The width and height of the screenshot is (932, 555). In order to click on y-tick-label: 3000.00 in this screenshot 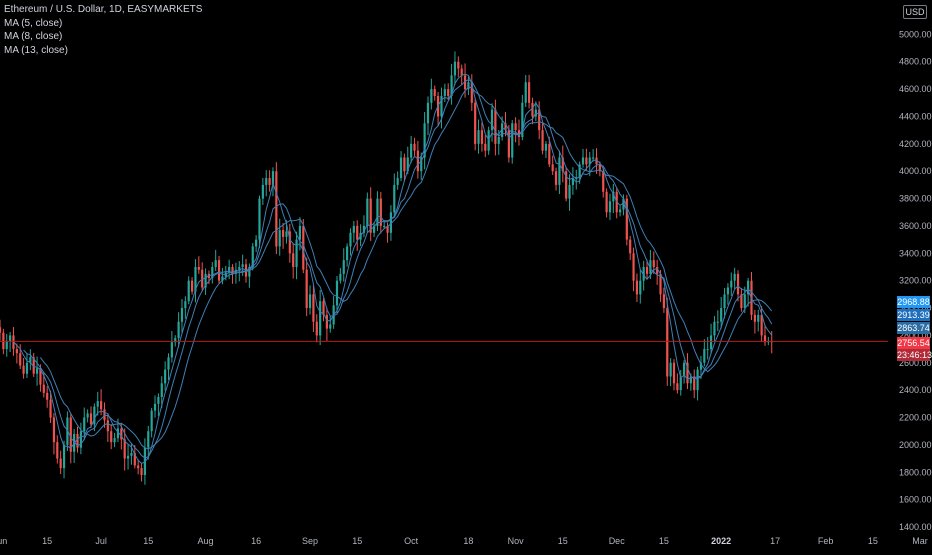, I will do `click(915, 308)`.